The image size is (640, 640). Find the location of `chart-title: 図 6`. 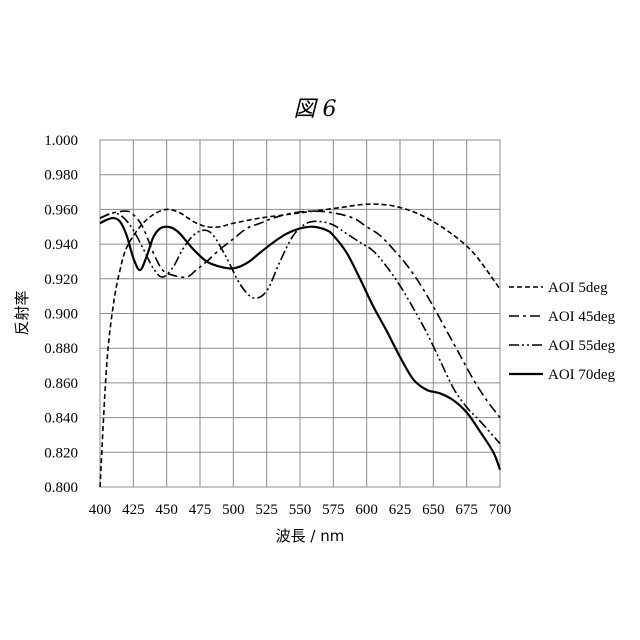

chart-title: 図 6 is located at coordinates (315, 109).